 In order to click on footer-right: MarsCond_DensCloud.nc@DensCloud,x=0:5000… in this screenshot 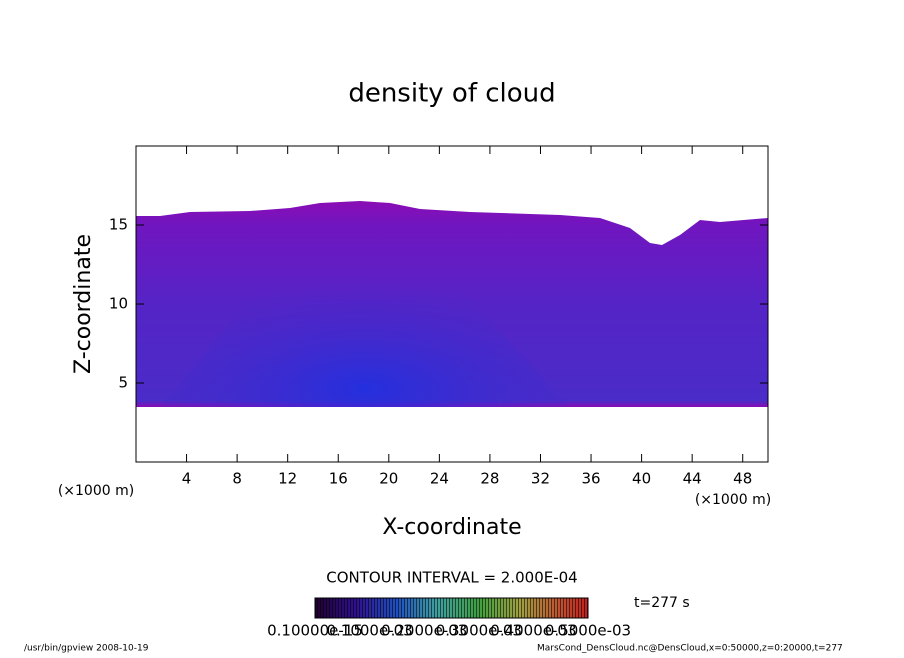, I will do `click(690, 649)`.